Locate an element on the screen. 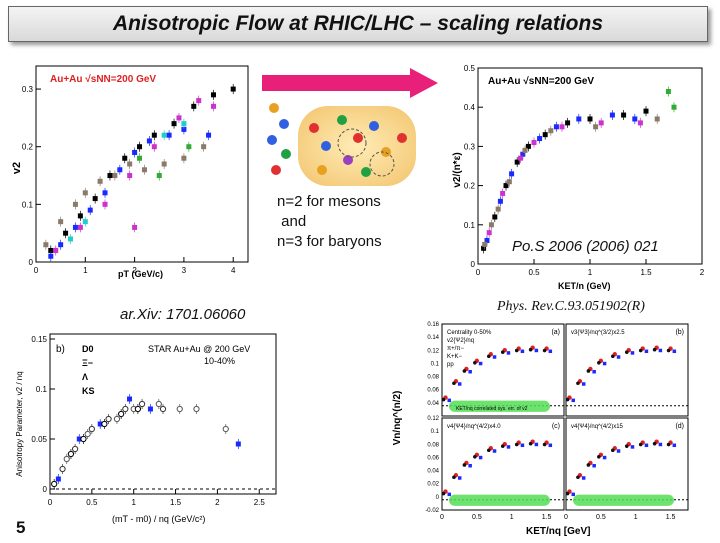 The height and width of the screenshot is (543, 720). y-tick-label: 0.2 is located at coordinates (470, 186).